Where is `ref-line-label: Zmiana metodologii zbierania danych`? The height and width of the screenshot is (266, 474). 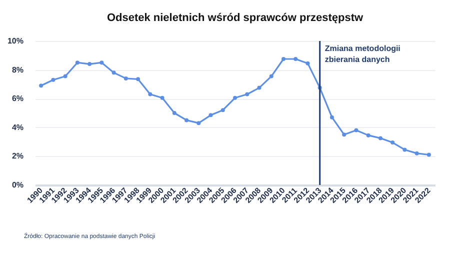
ref-line-label: Zmiana metodologii zbierania danych is located at coordinates (362, 54).